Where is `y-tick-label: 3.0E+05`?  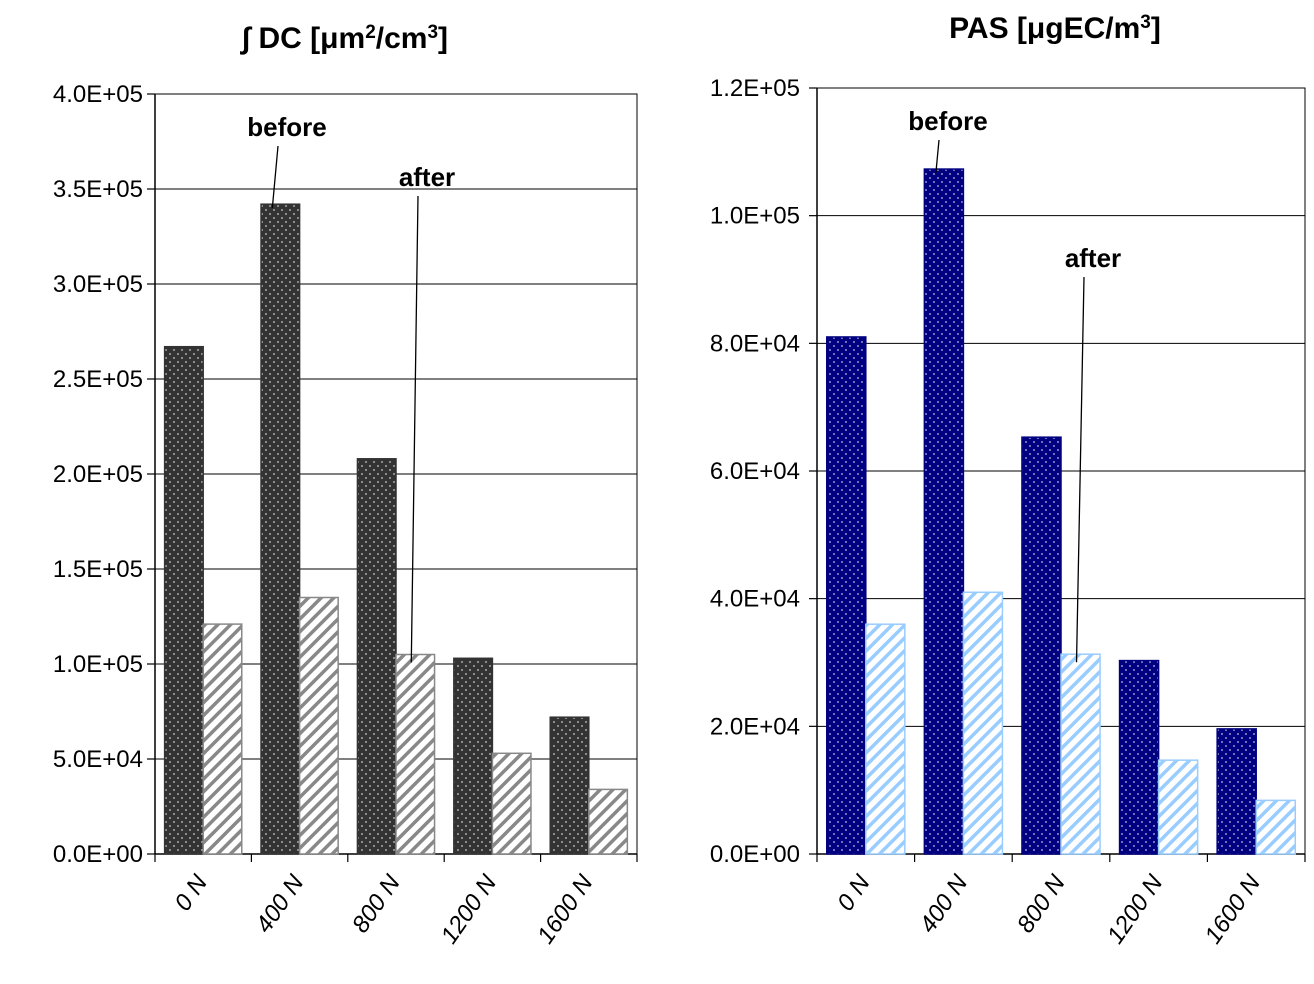
y-tick-label: 3.0E+05 is located at coordinates (98, 284).